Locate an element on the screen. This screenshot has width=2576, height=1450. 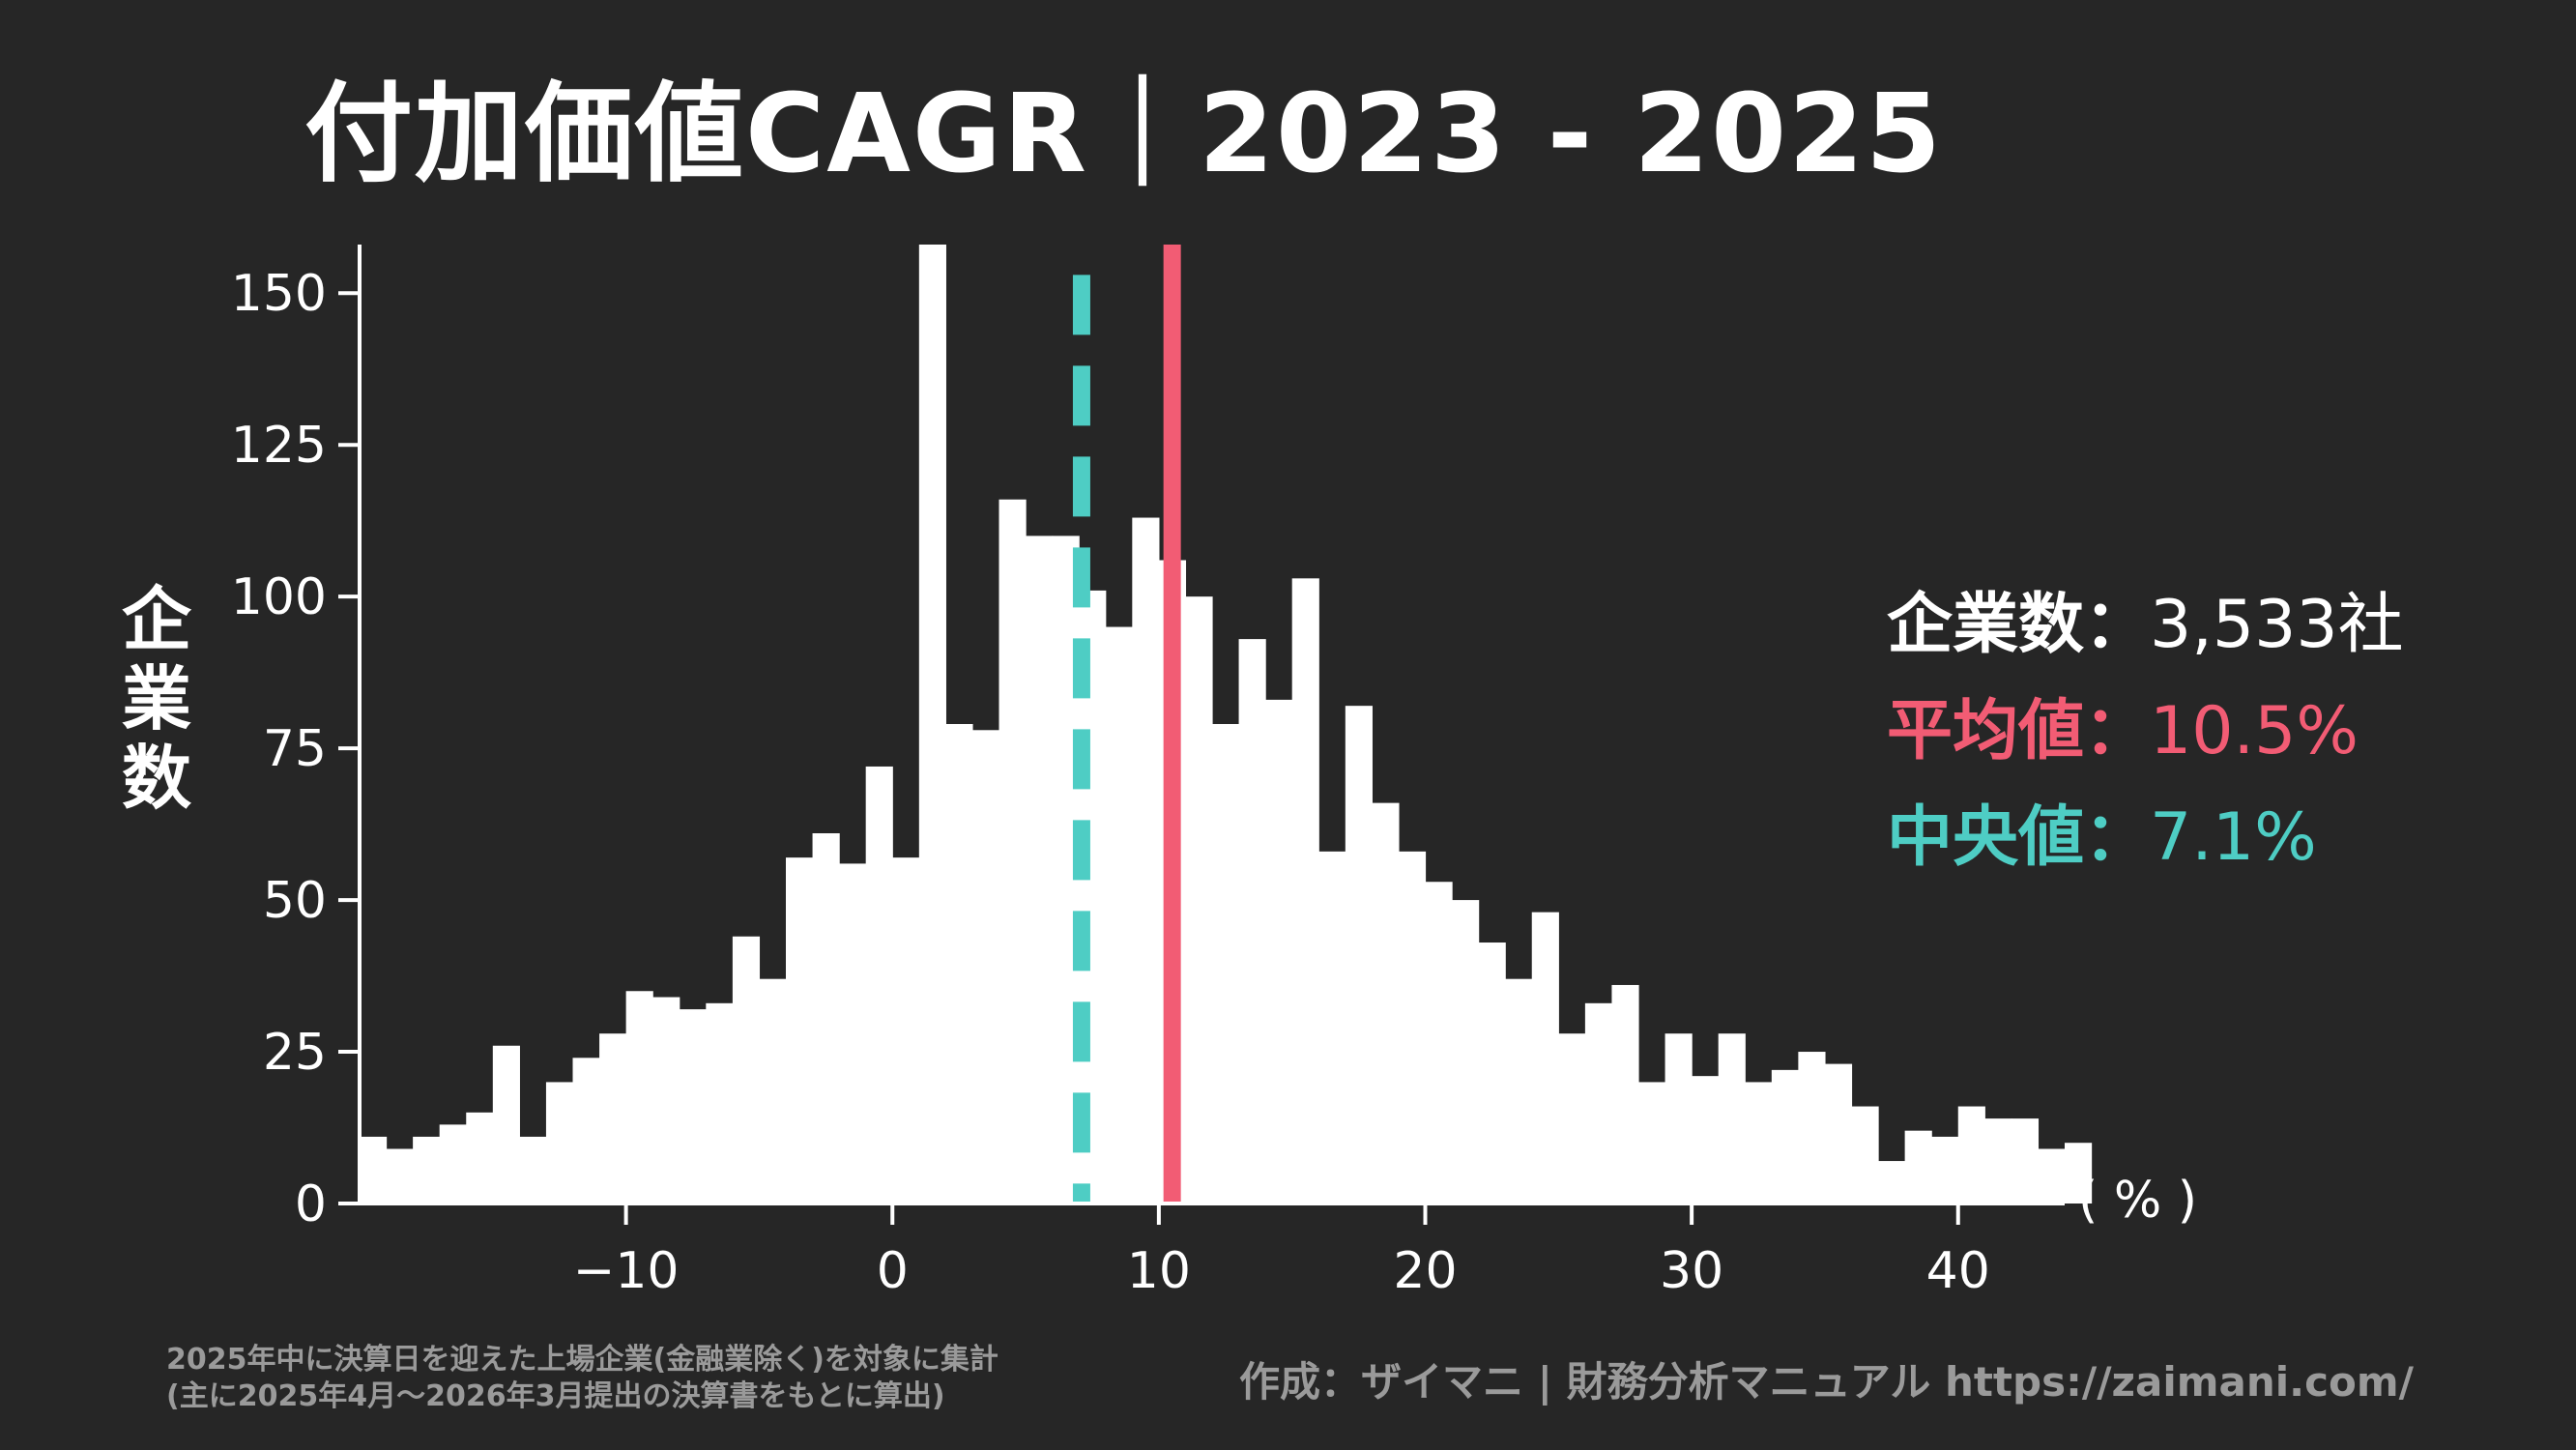
reference-lines is located at coordinates (1126, 724).